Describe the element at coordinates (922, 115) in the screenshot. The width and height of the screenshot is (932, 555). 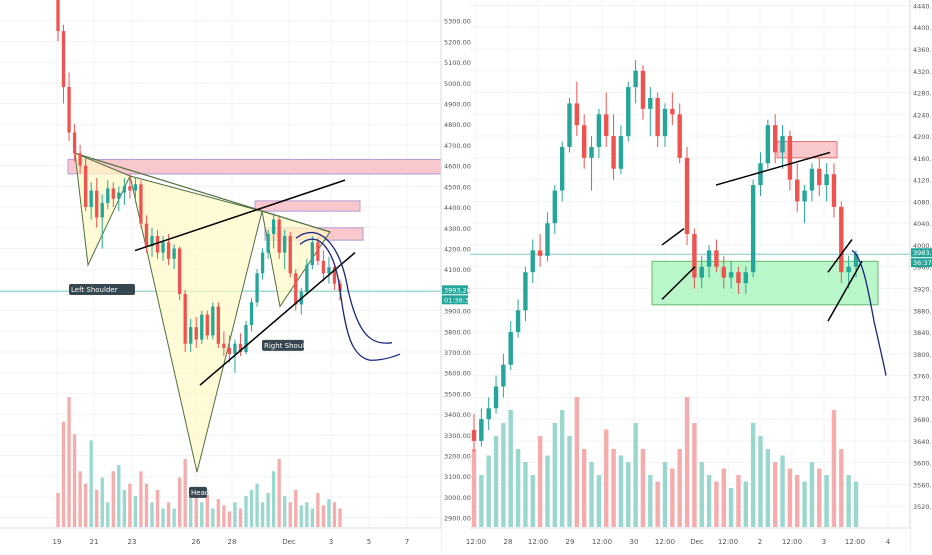
I see `y-tick-label: 4240.0` at that location.